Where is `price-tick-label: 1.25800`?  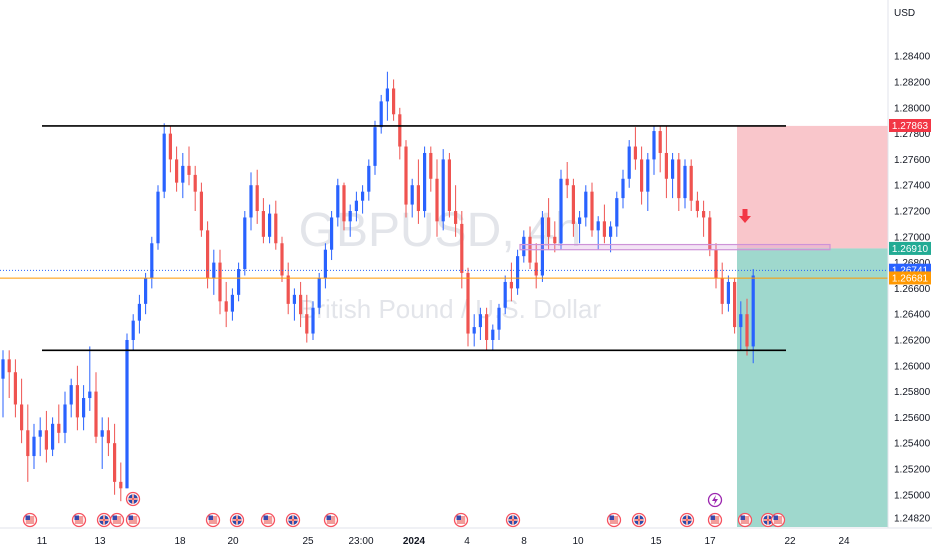
price-tick-label: 1.25800 is located at coordinates (912, 392).